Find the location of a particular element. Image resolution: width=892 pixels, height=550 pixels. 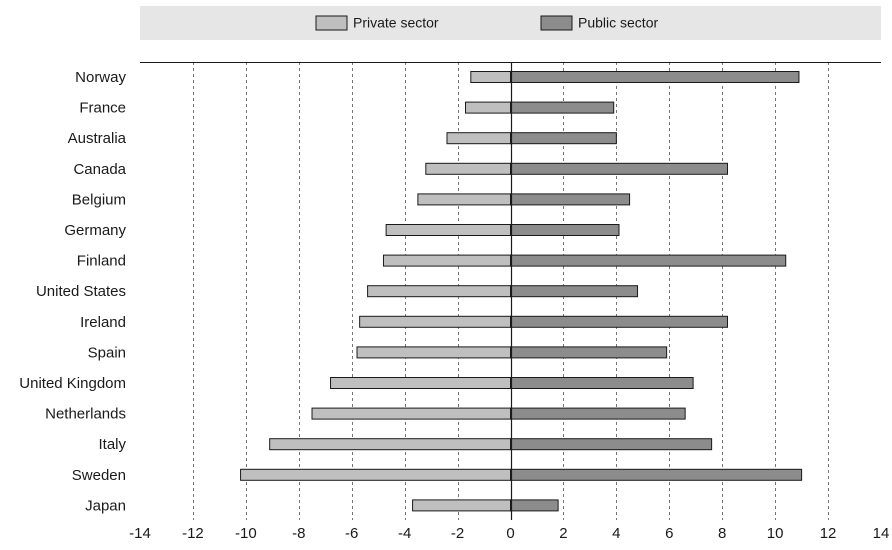

category-label: Italy is located at coordinates (112, 444).